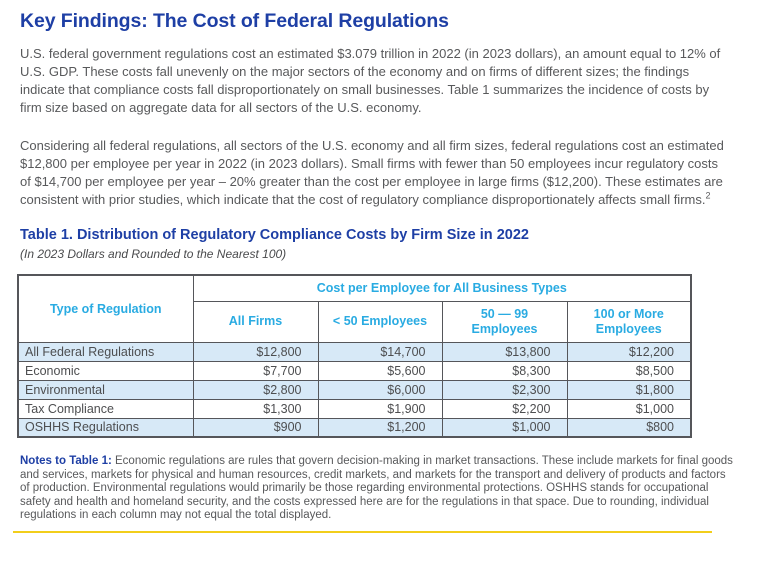 This screenshot has width=761, height=577. I want to click on cell-value: $12,200, so click(629, 351).